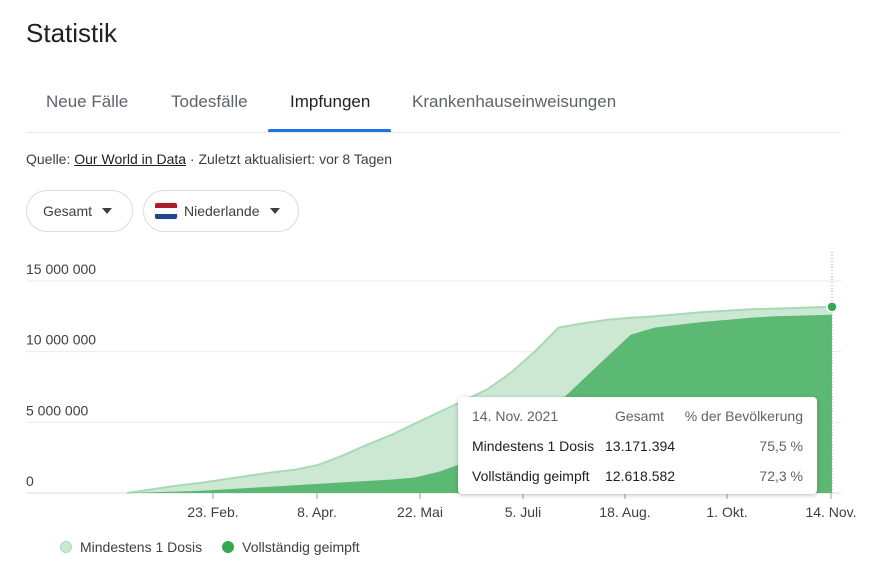  I want to click on tooltip-row-label: Vollständig geimpft, so click(531, 476).